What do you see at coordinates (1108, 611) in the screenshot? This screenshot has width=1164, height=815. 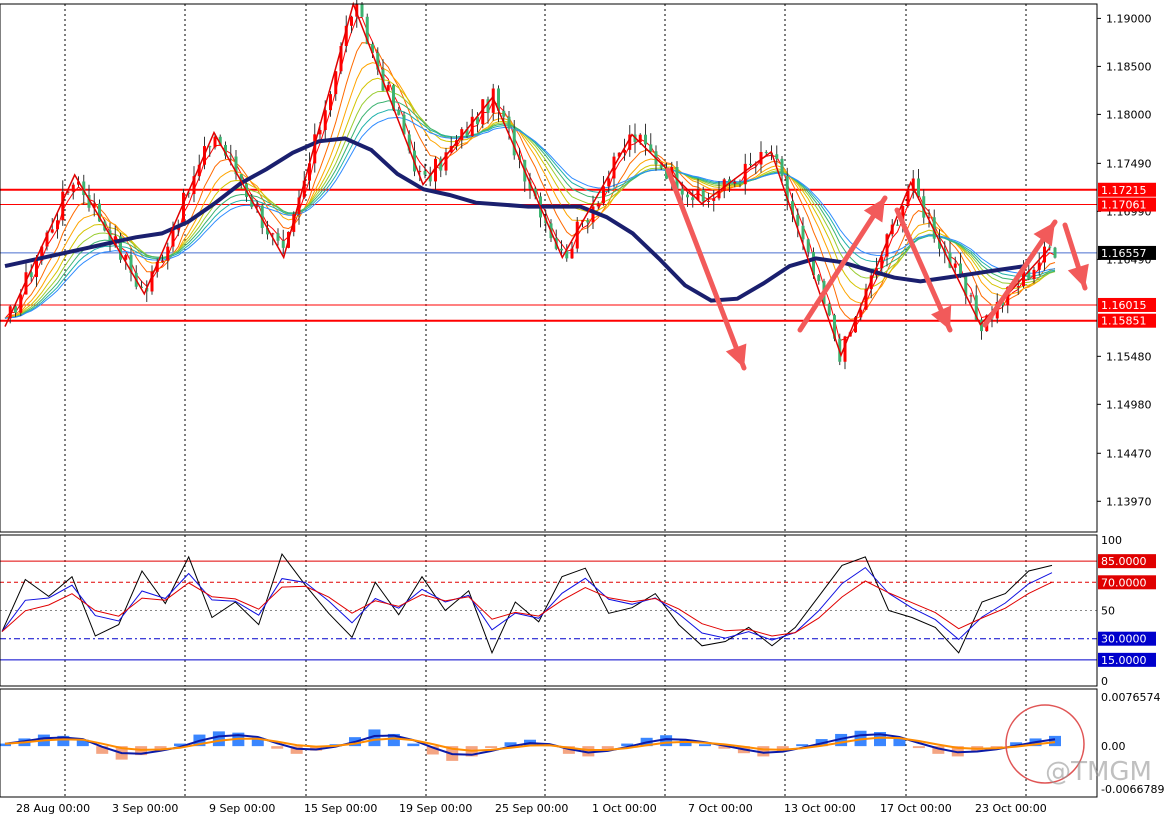 I see `osc-tick-label: 50` at bounding box center [1108, 611].